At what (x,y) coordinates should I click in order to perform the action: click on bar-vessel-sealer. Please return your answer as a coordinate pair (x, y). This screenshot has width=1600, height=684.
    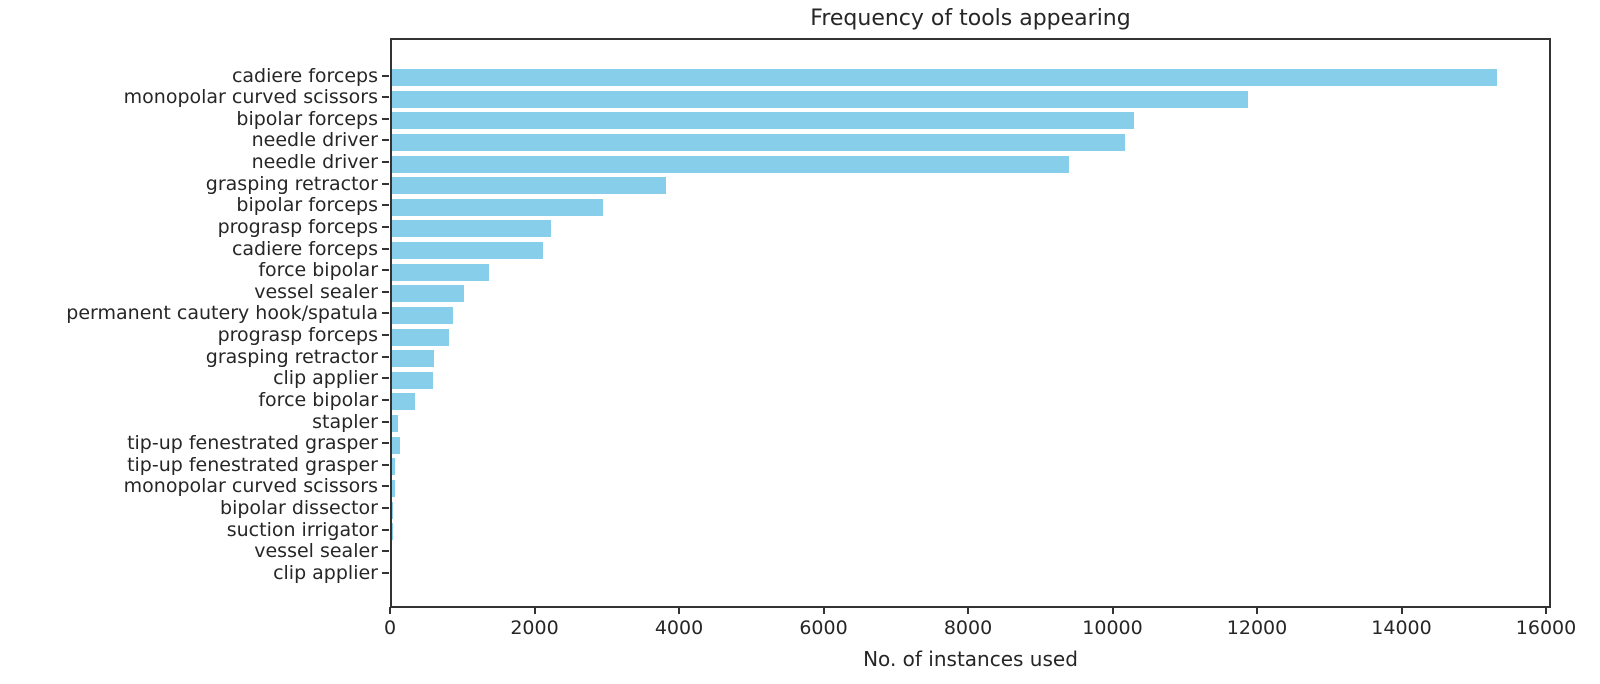
    Looking at the image, I should click on (428, 294).